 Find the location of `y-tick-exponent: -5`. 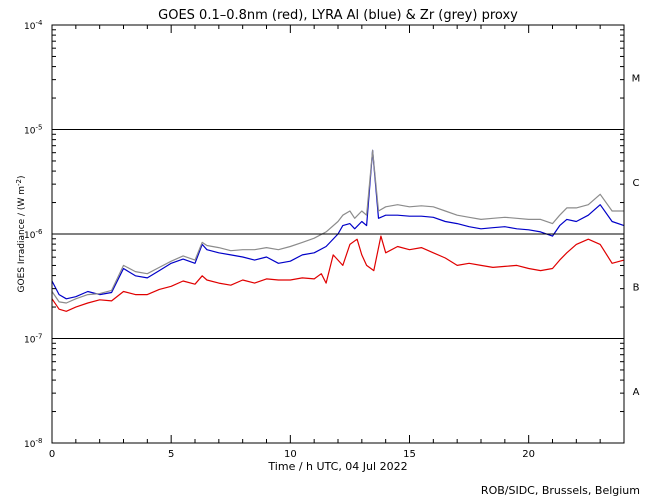

y-tick-exponent: -5 is located at coordinates (38, 128).